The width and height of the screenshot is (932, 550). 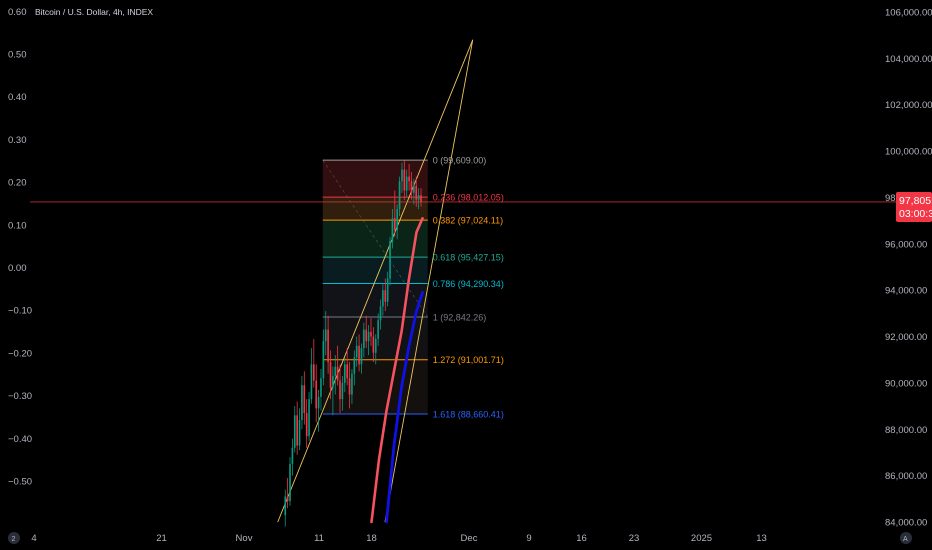 What do you see at coordinates (908, 13) in the screenshot?
I see `right-axis-tick: 106,000.00` at bounding box center [908, 13].